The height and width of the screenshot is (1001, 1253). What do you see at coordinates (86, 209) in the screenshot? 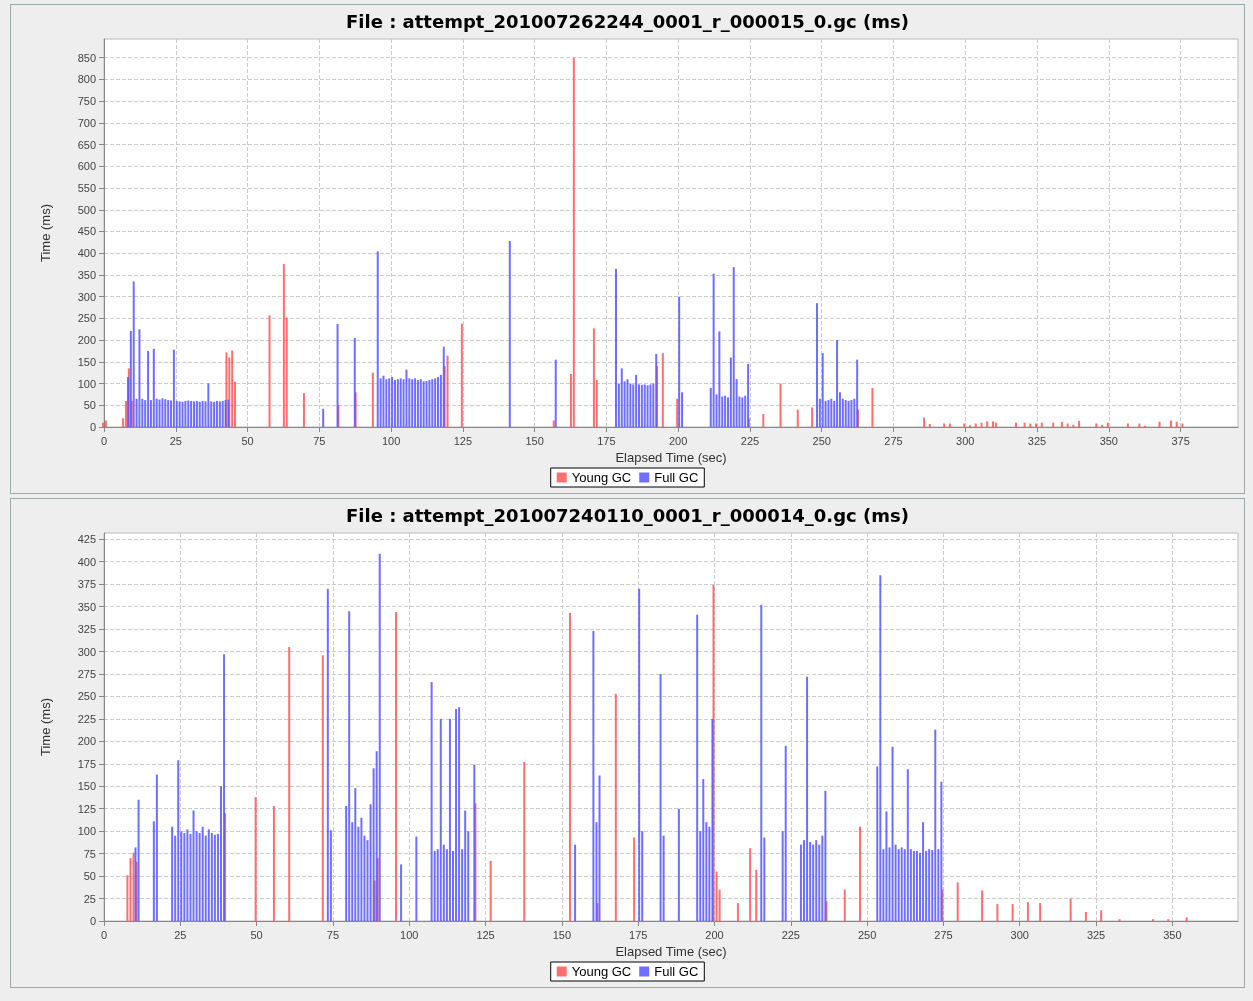
I see `y-tick-label: 500` at bounding box center [86, 209].